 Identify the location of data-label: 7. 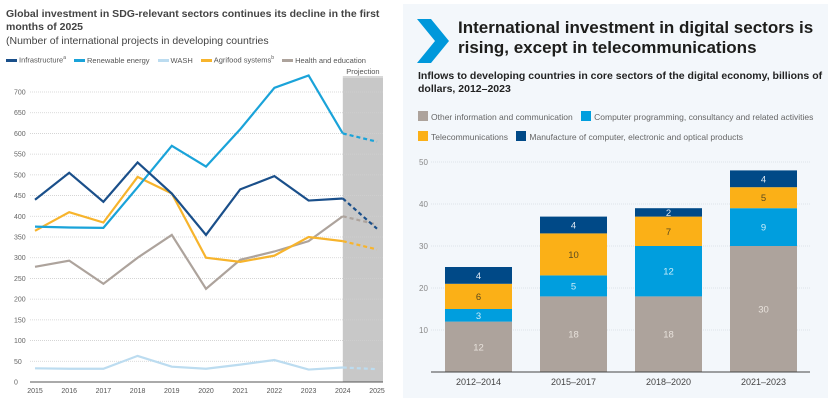
(668, 232).